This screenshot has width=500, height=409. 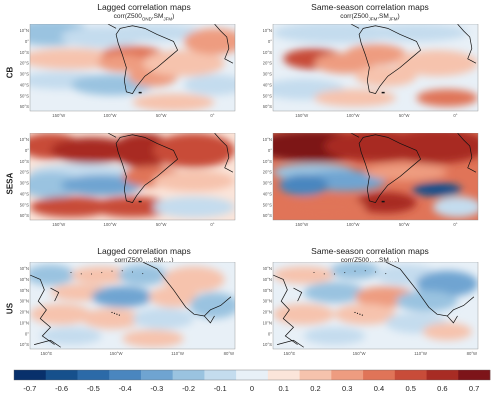 What do you see at coordinates (410, 388) in the screenshot?
I see `colorbar-label: 0.5` at bounding box center [410, 388].